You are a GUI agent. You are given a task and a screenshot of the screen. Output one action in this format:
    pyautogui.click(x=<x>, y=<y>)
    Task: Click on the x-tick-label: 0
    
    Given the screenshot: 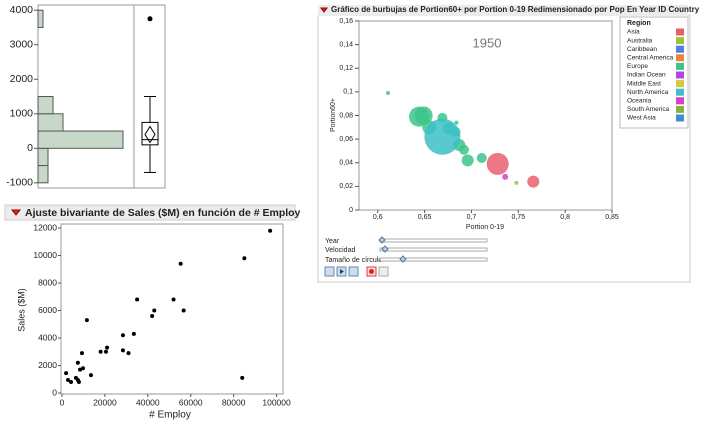 What is the action you would take?
    pyautogui.click(x=62, y=402)
    